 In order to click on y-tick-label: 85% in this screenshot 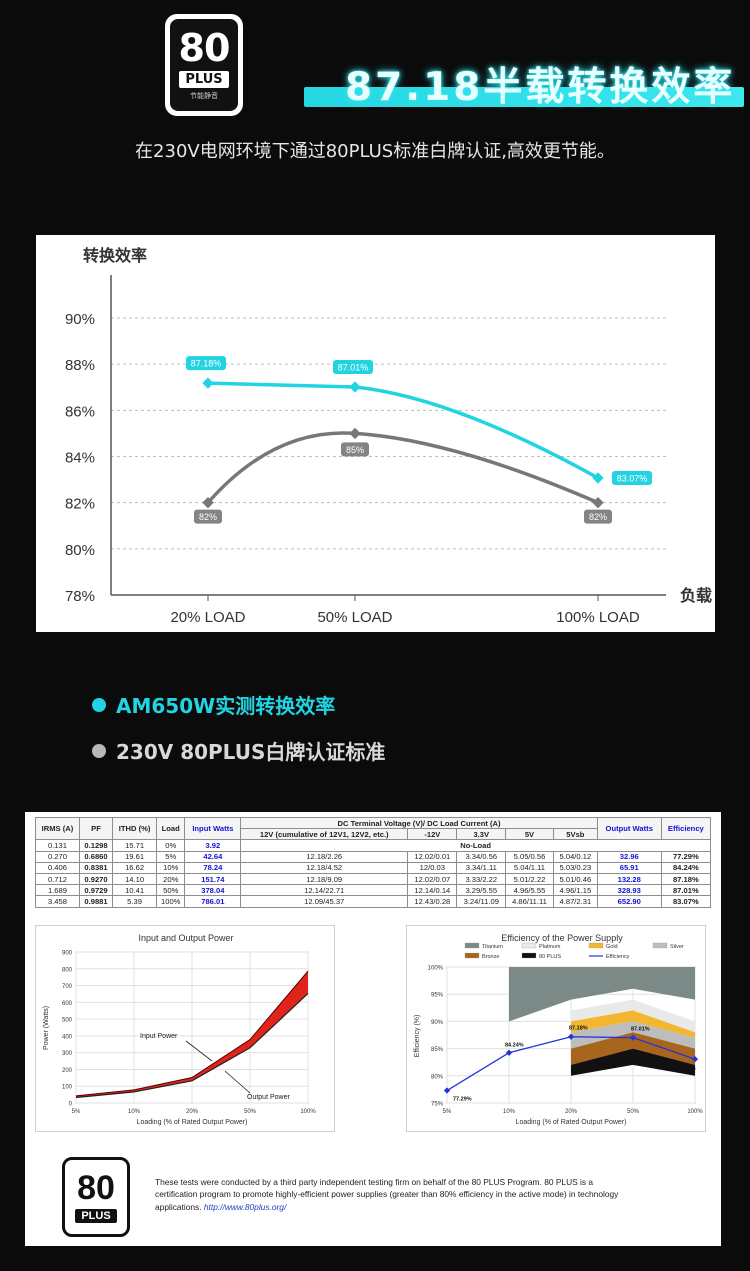, I will do `click(437, 1050)`.